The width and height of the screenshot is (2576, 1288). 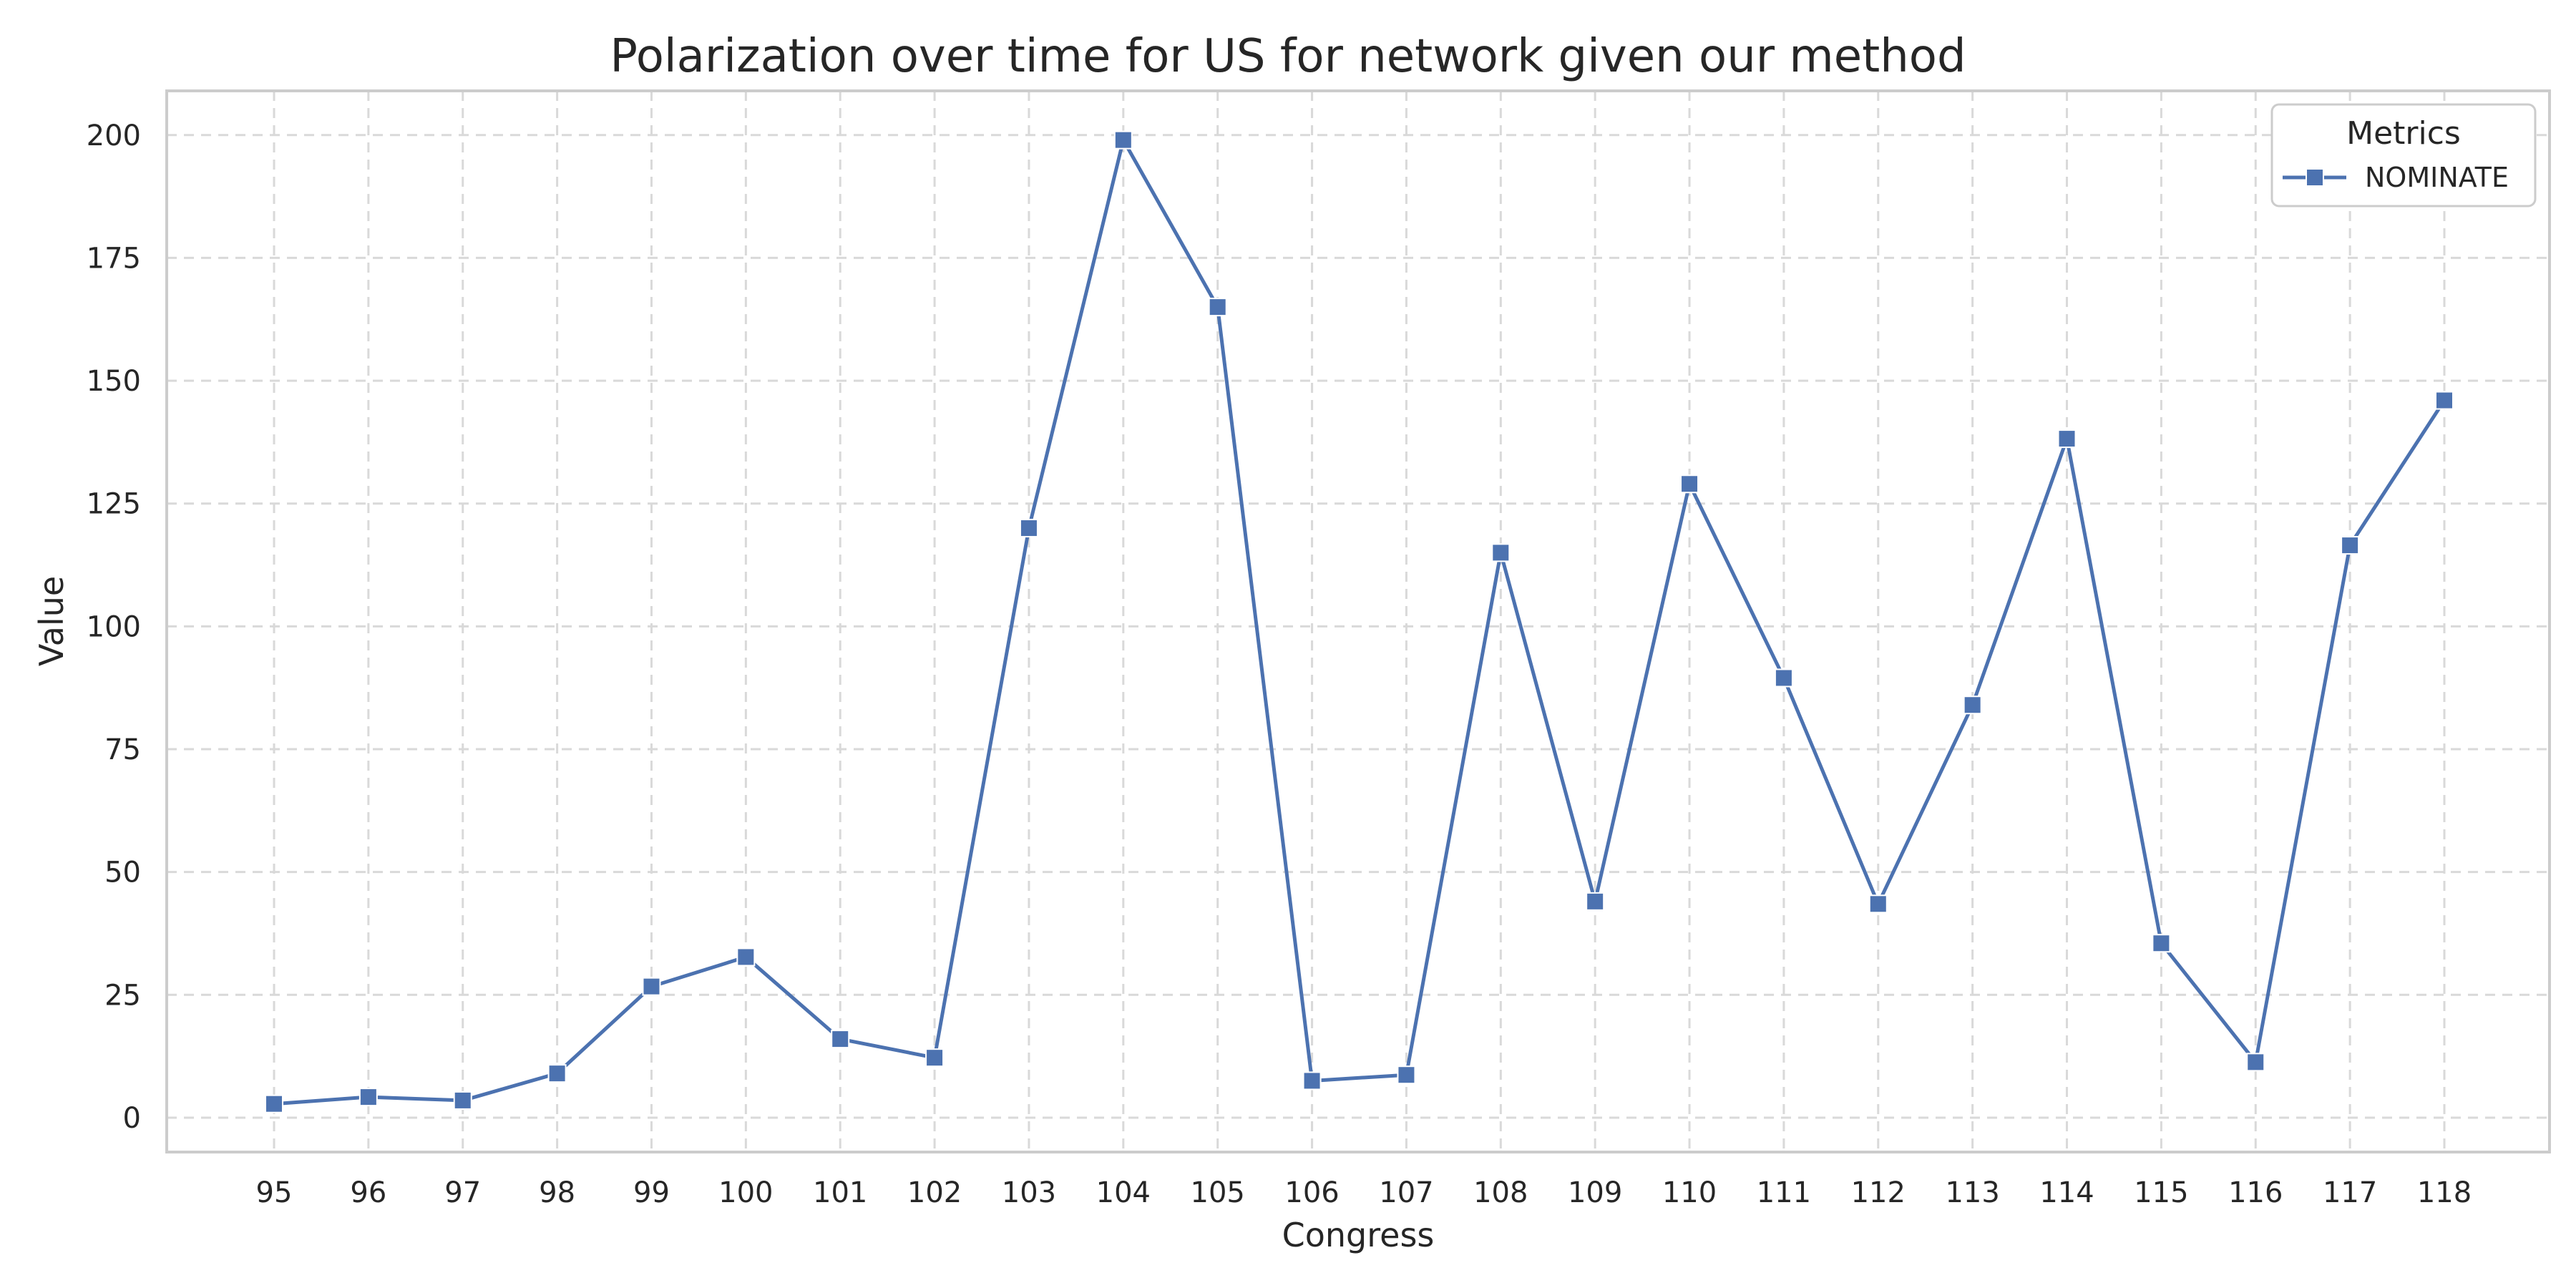 I want to click on x-tick-label: 112, so click(x=1878, y=1192).